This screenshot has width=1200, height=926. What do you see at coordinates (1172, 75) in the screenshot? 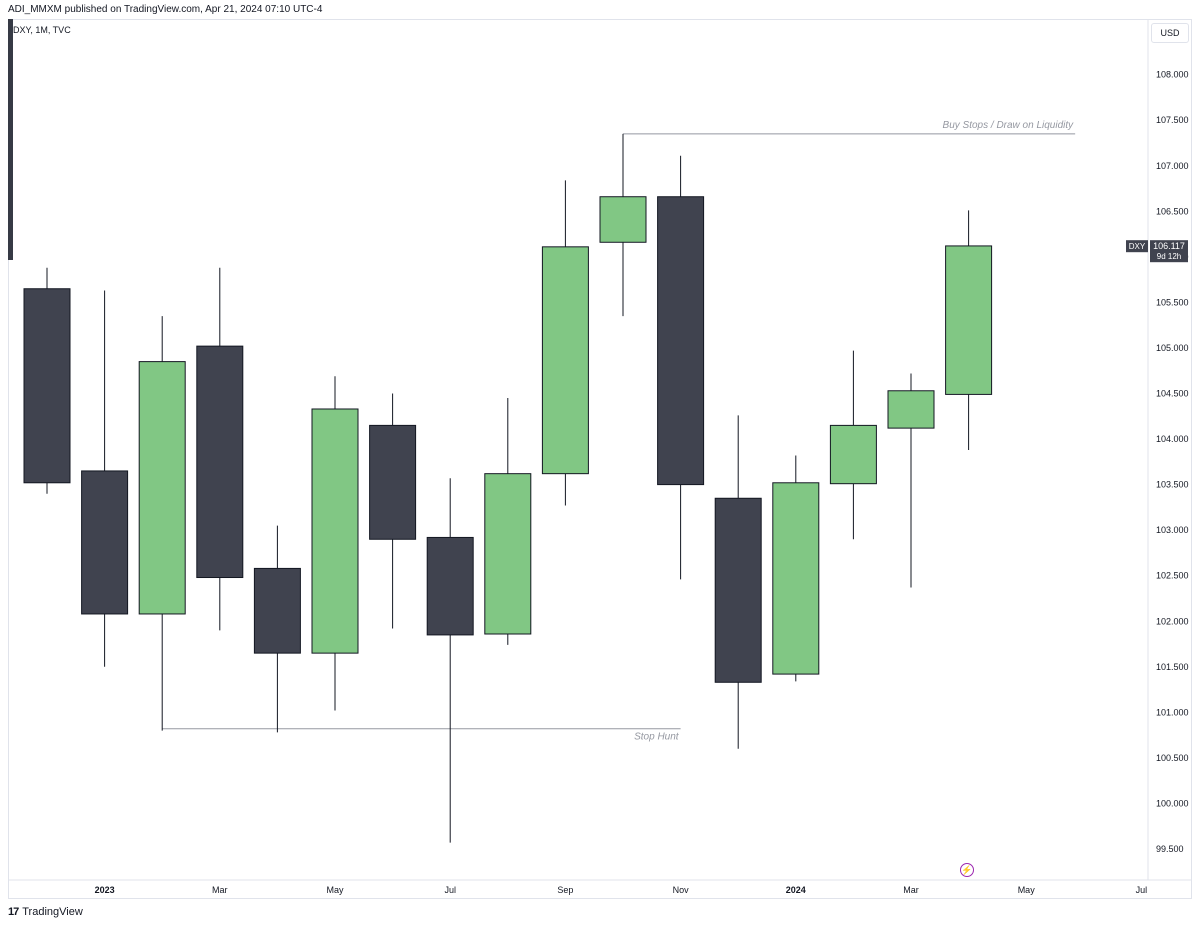
I see `y-tick-label: 108.000` at bounding box center [1172, 75].